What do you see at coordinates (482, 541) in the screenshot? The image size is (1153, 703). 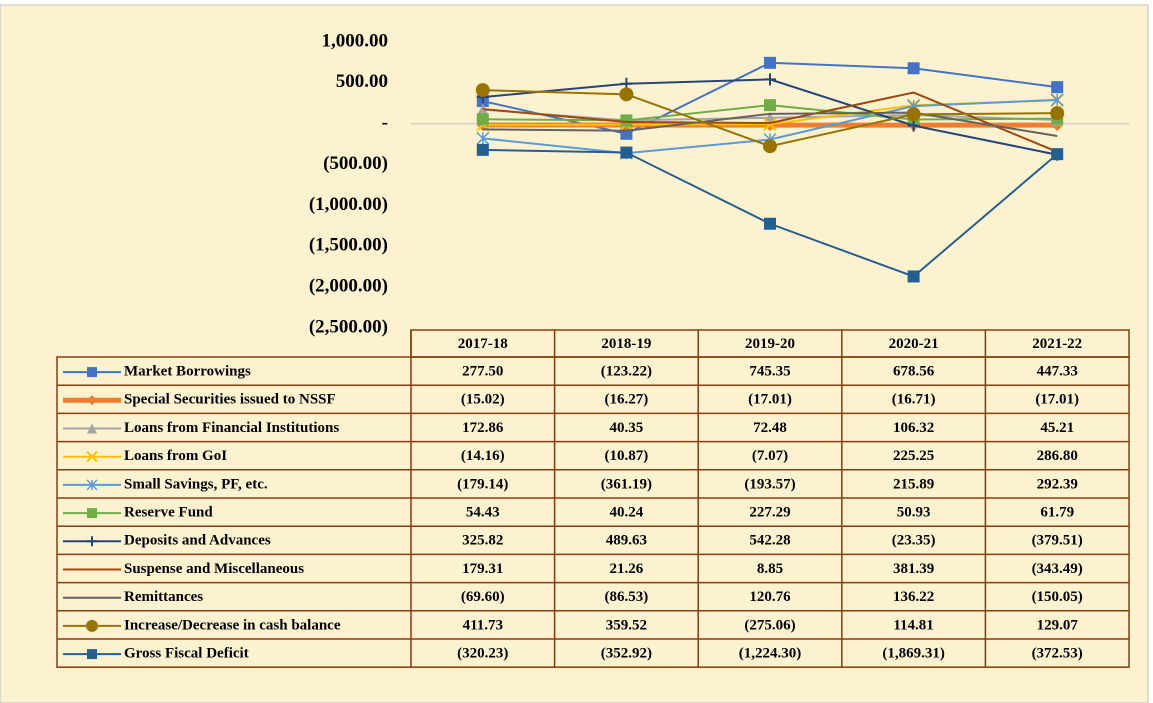 I see `data-label: 325.82` at bounding box center [482, 541].